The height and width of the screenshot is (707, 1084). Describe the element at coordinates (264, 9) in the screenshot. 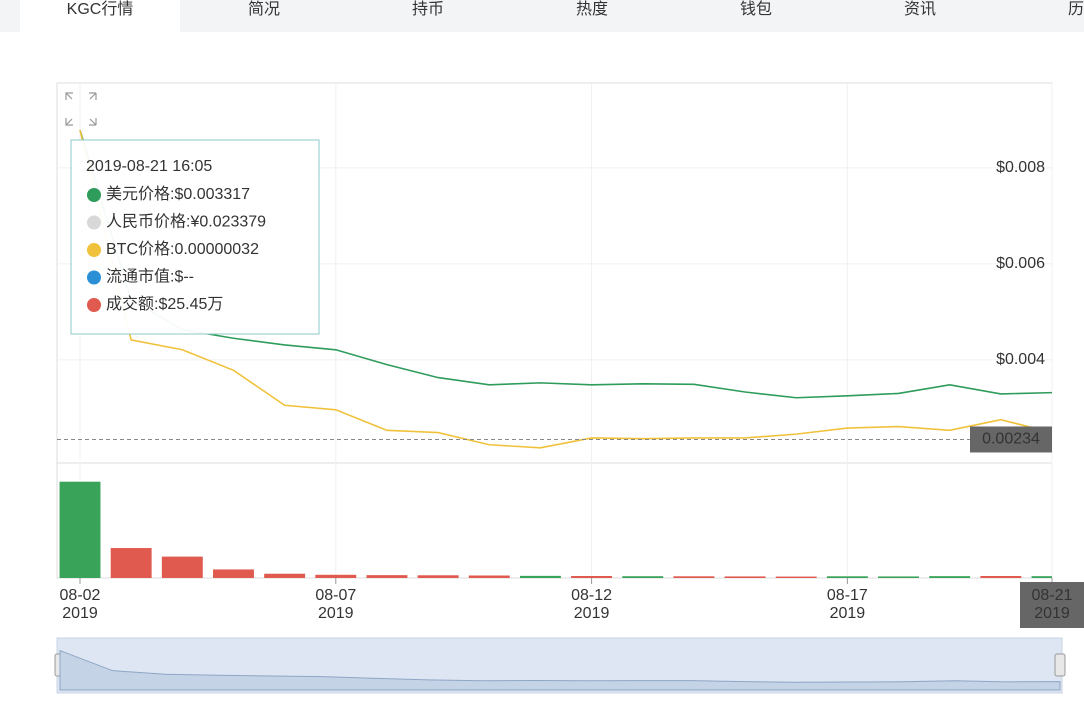

I see `tab-label: 简况` at that location.